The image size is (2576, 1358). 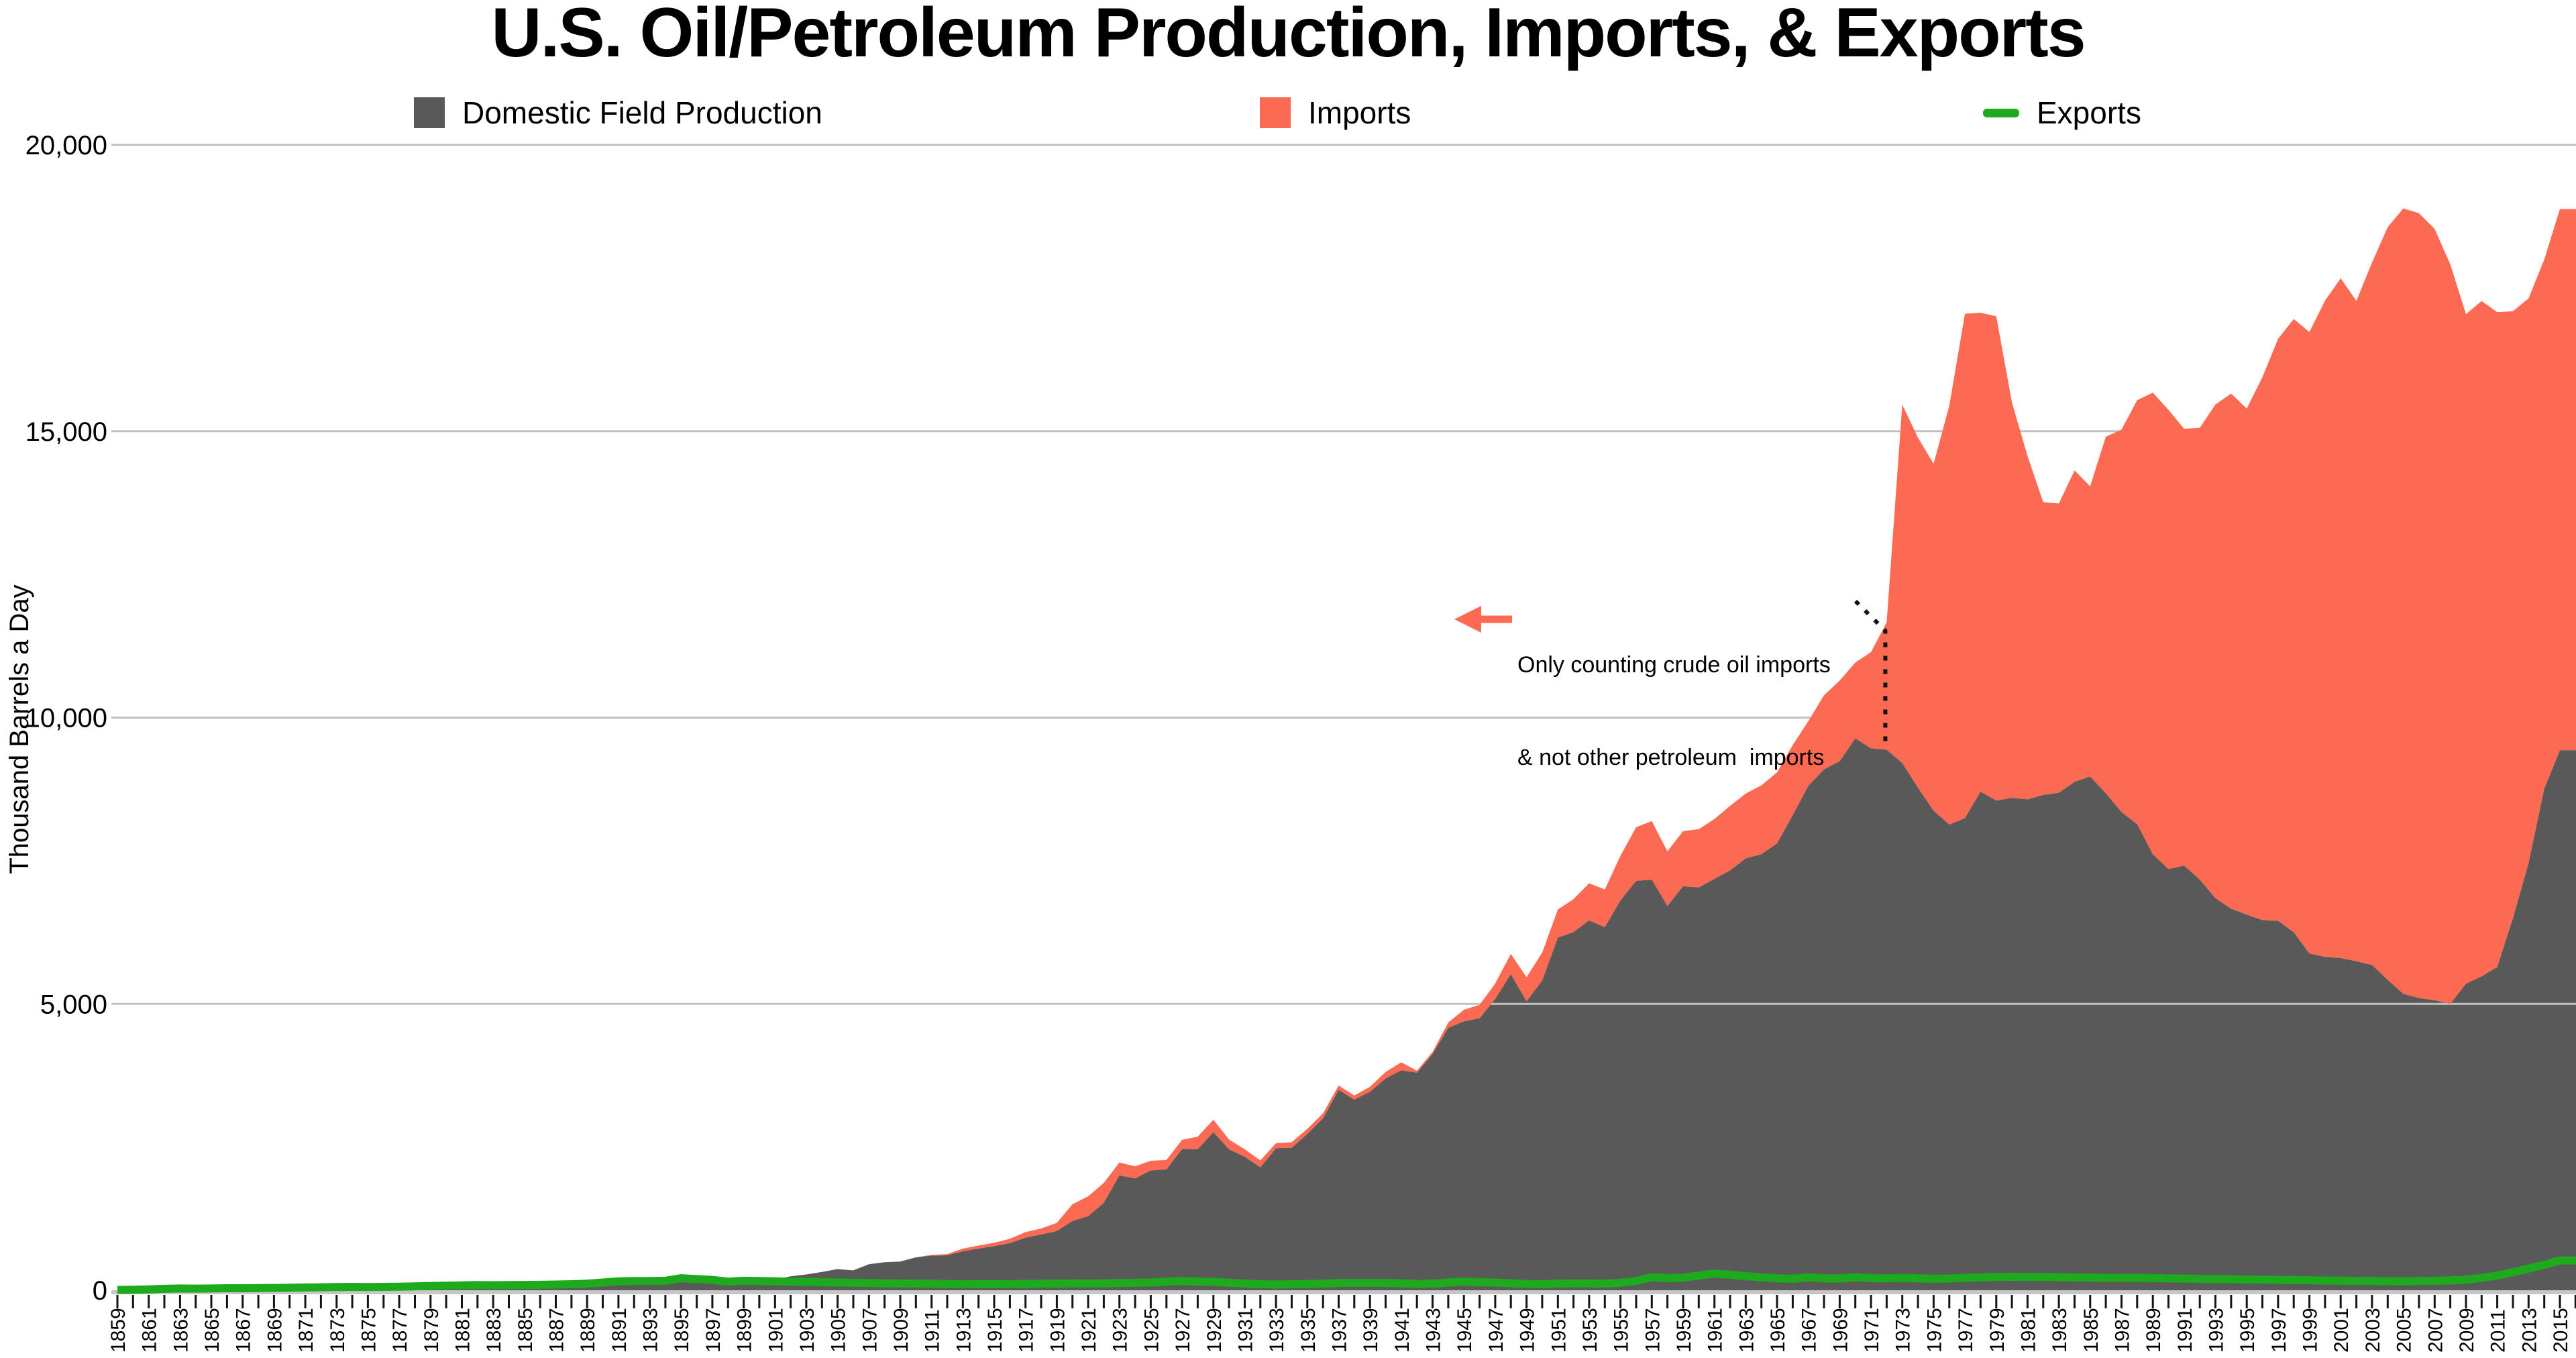 What do you see at coordinates (2217, 1330) in the screenshot?
I see `x-tick-label: 1993` at bounding box center [2217, 1330].